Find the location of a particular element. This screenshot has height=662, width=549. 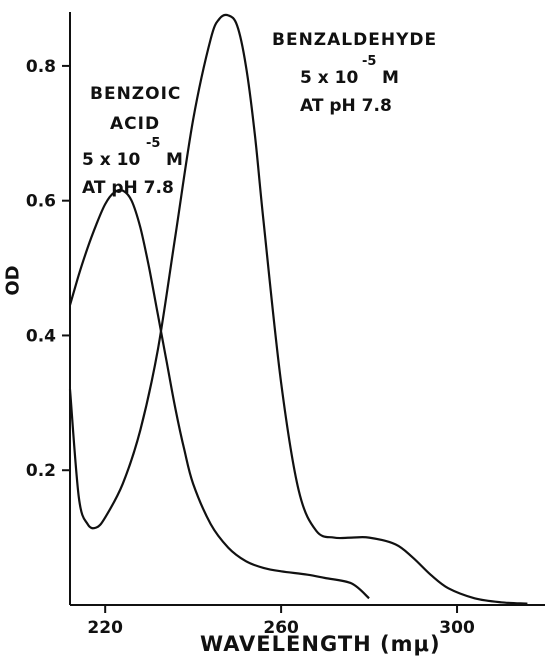

annotation-benzoic-conc: 5 x 10 is located at coordinates (111, 160).